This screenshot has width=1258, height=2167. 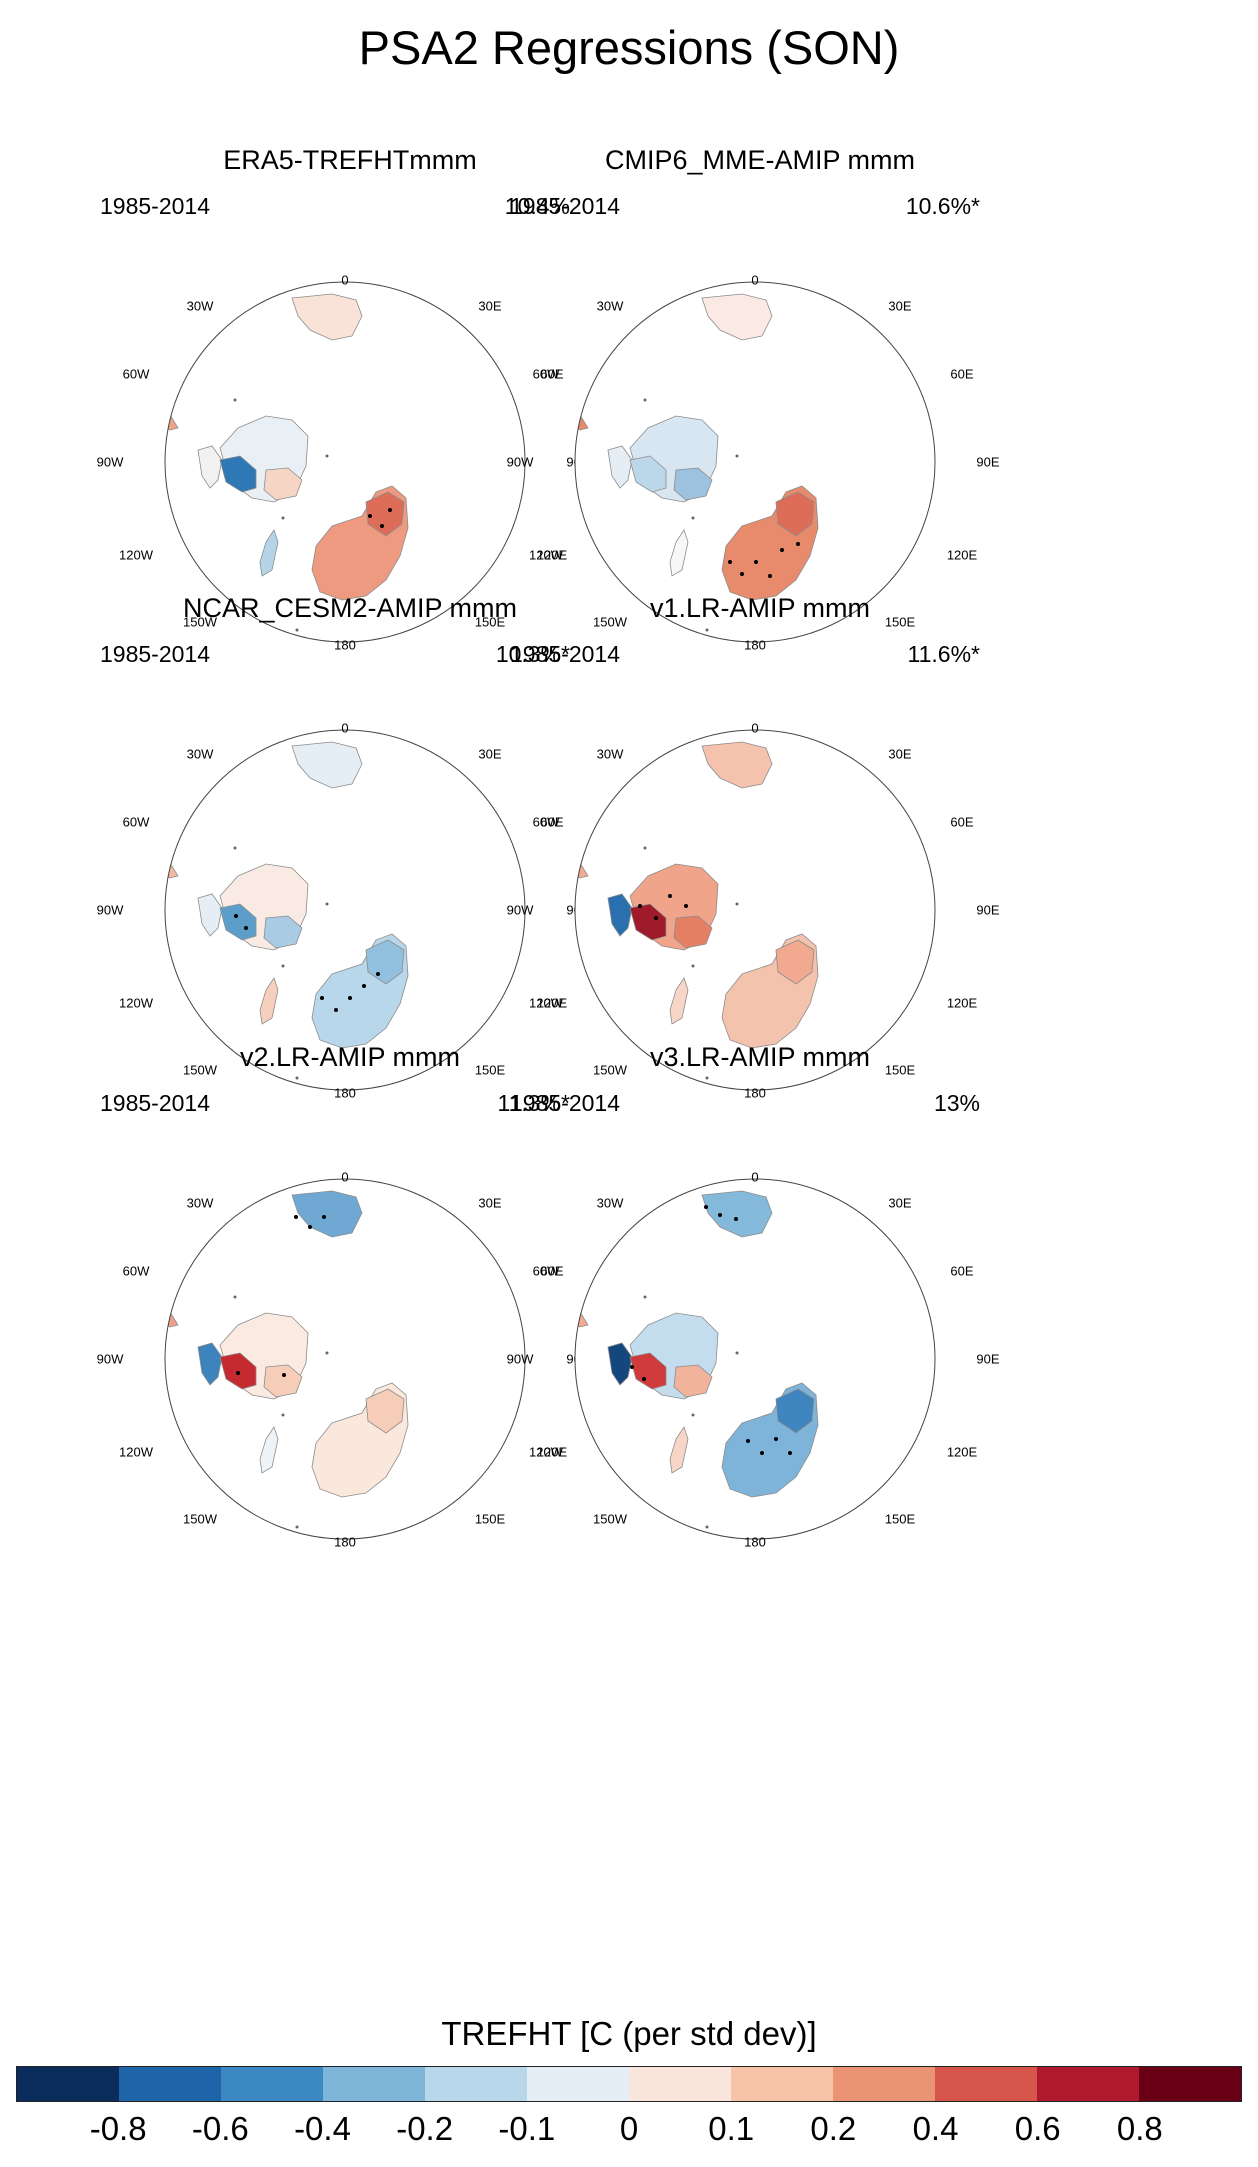 What do you see at coordinates (210, 467) in the screenshot?
I see `antarctic-peninsula-shading` at bounding box center [210, 467].